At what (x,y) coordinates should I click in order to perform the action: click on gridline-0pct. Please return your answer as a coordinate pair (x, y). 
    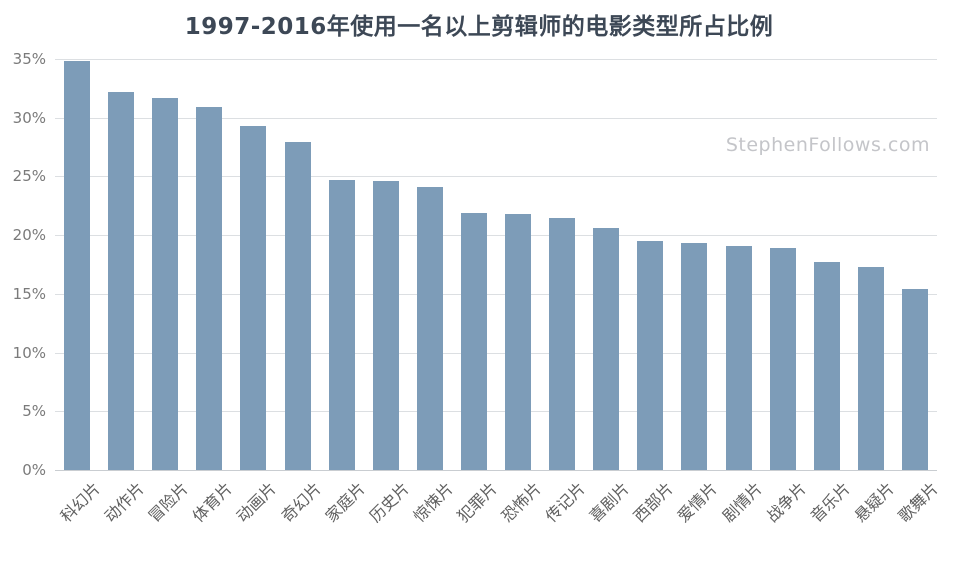
    Looking at the image, I should click on (496, 470).